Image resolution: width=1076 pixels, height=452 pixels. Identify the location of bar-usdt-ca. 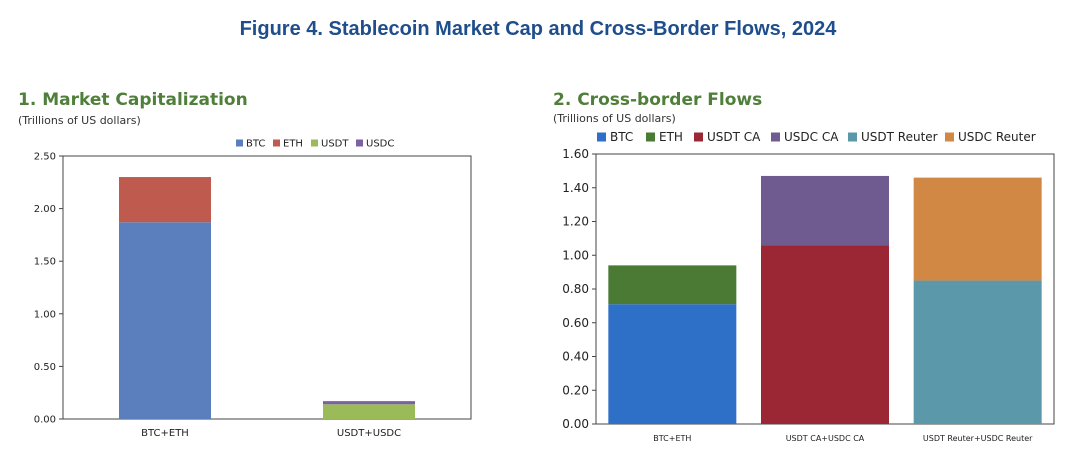
(825, 334).